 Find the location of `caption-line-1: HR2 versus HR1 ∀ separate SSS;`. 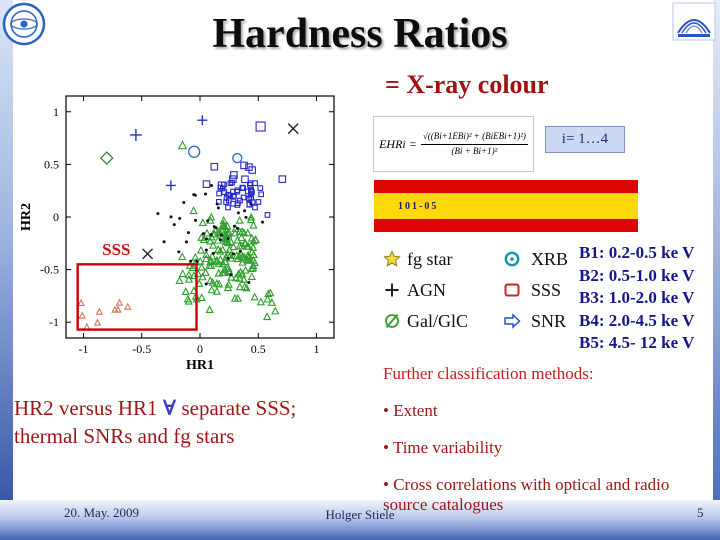

caption-line-1: HR2 versus HR1 ∀ separate SSS; is located at coordinates (184, 408).